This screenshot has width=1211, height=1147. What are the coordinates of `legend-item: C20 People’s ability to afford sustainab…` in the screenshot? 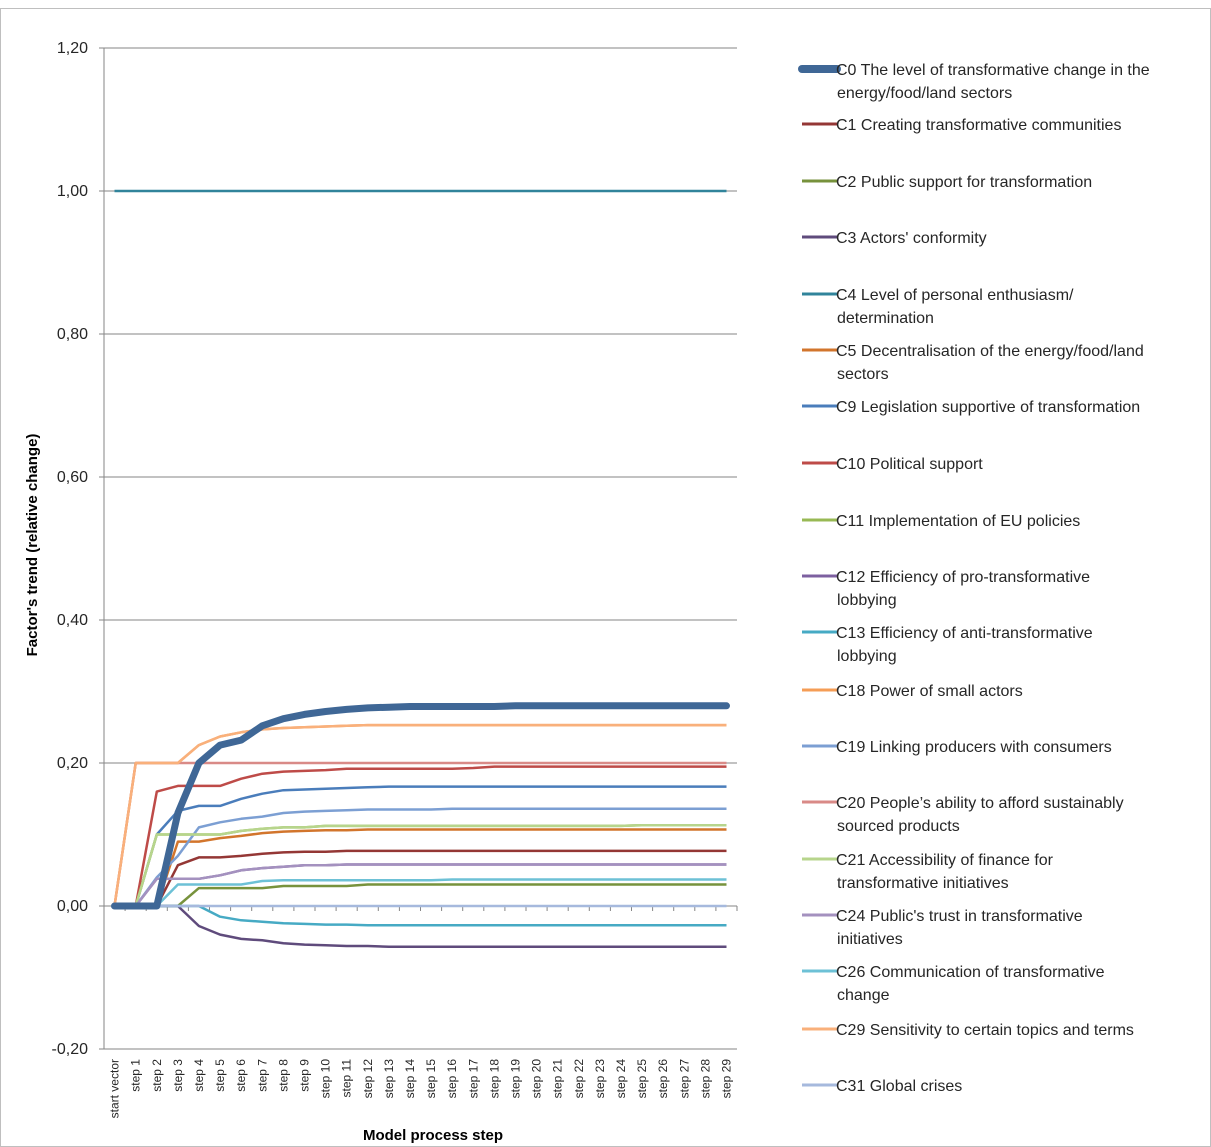 It's located at (963, 815).